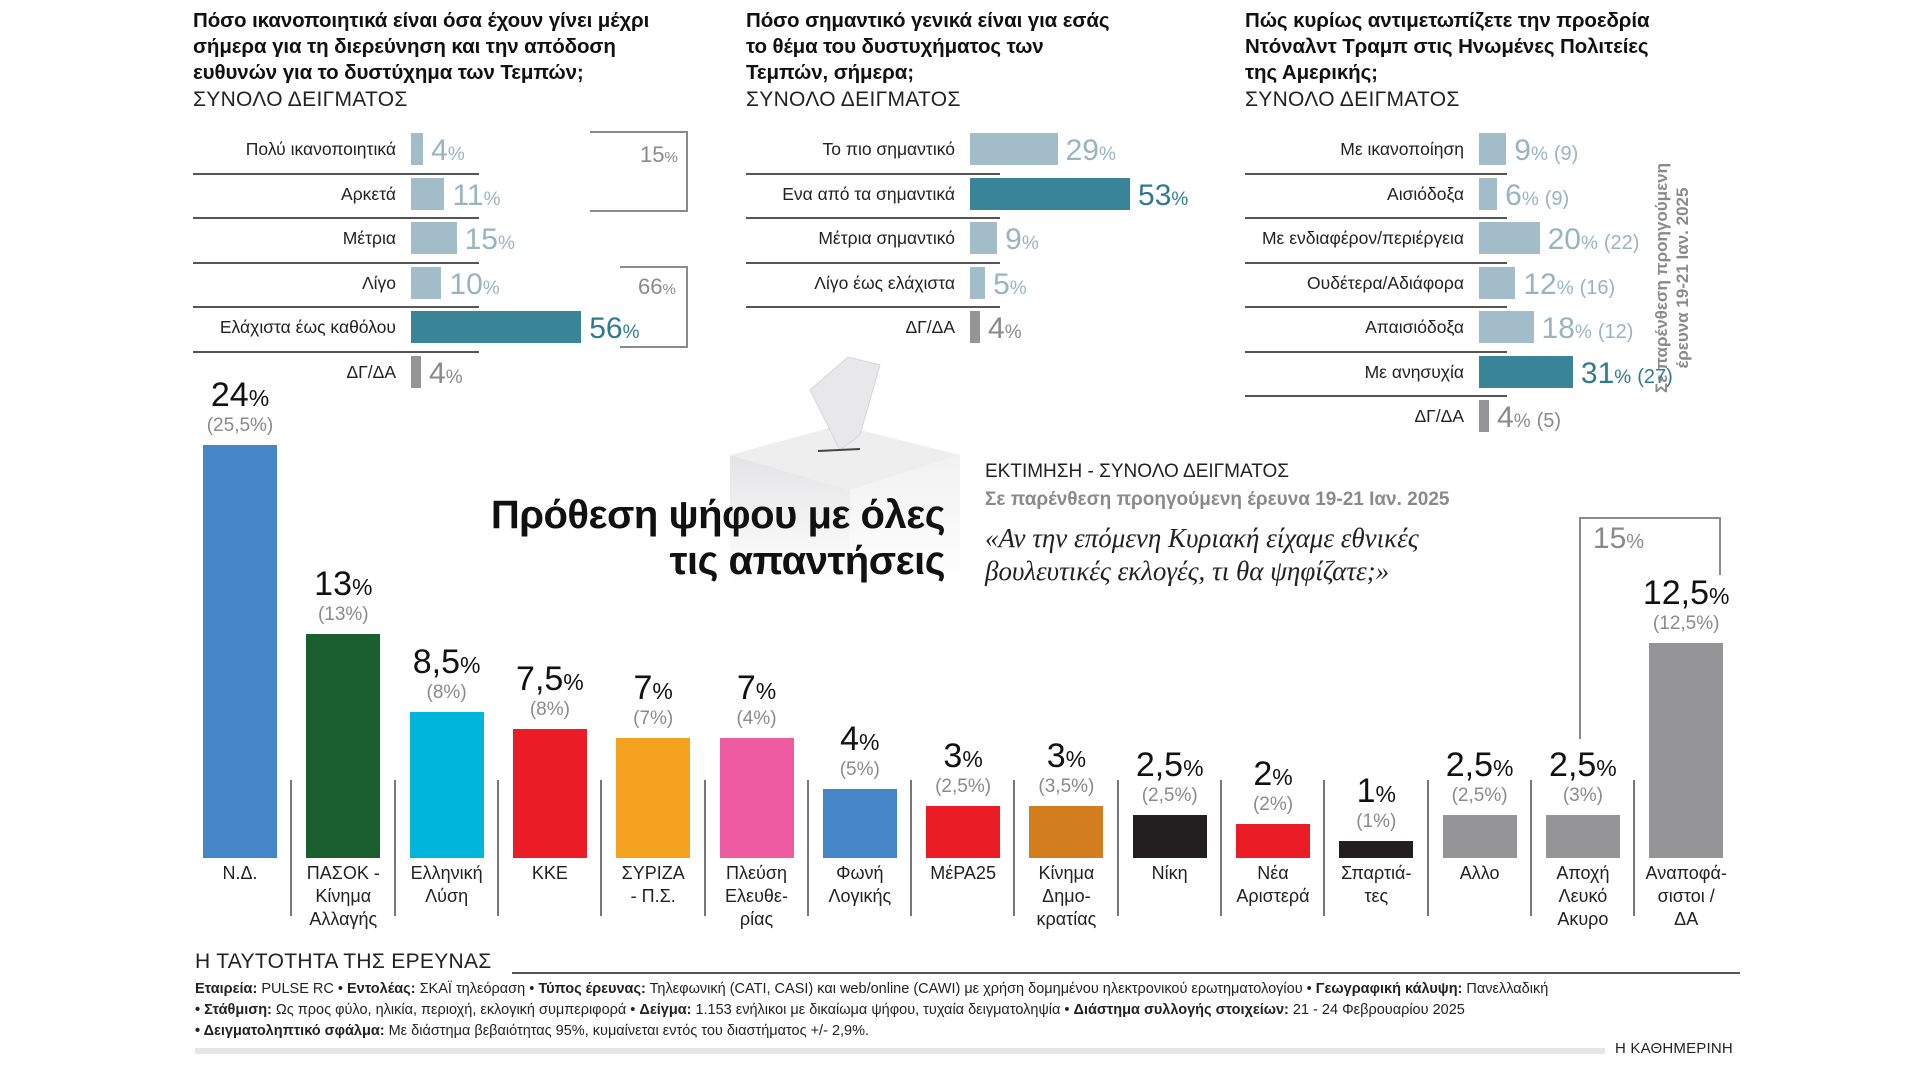 Image resolution: width=1920 pixels, height=1080 pixels. Describe the element at coordinates (886, 238) in the screenshot. I see `bar-category-label: Μέτρια σημαντικό` at that location.